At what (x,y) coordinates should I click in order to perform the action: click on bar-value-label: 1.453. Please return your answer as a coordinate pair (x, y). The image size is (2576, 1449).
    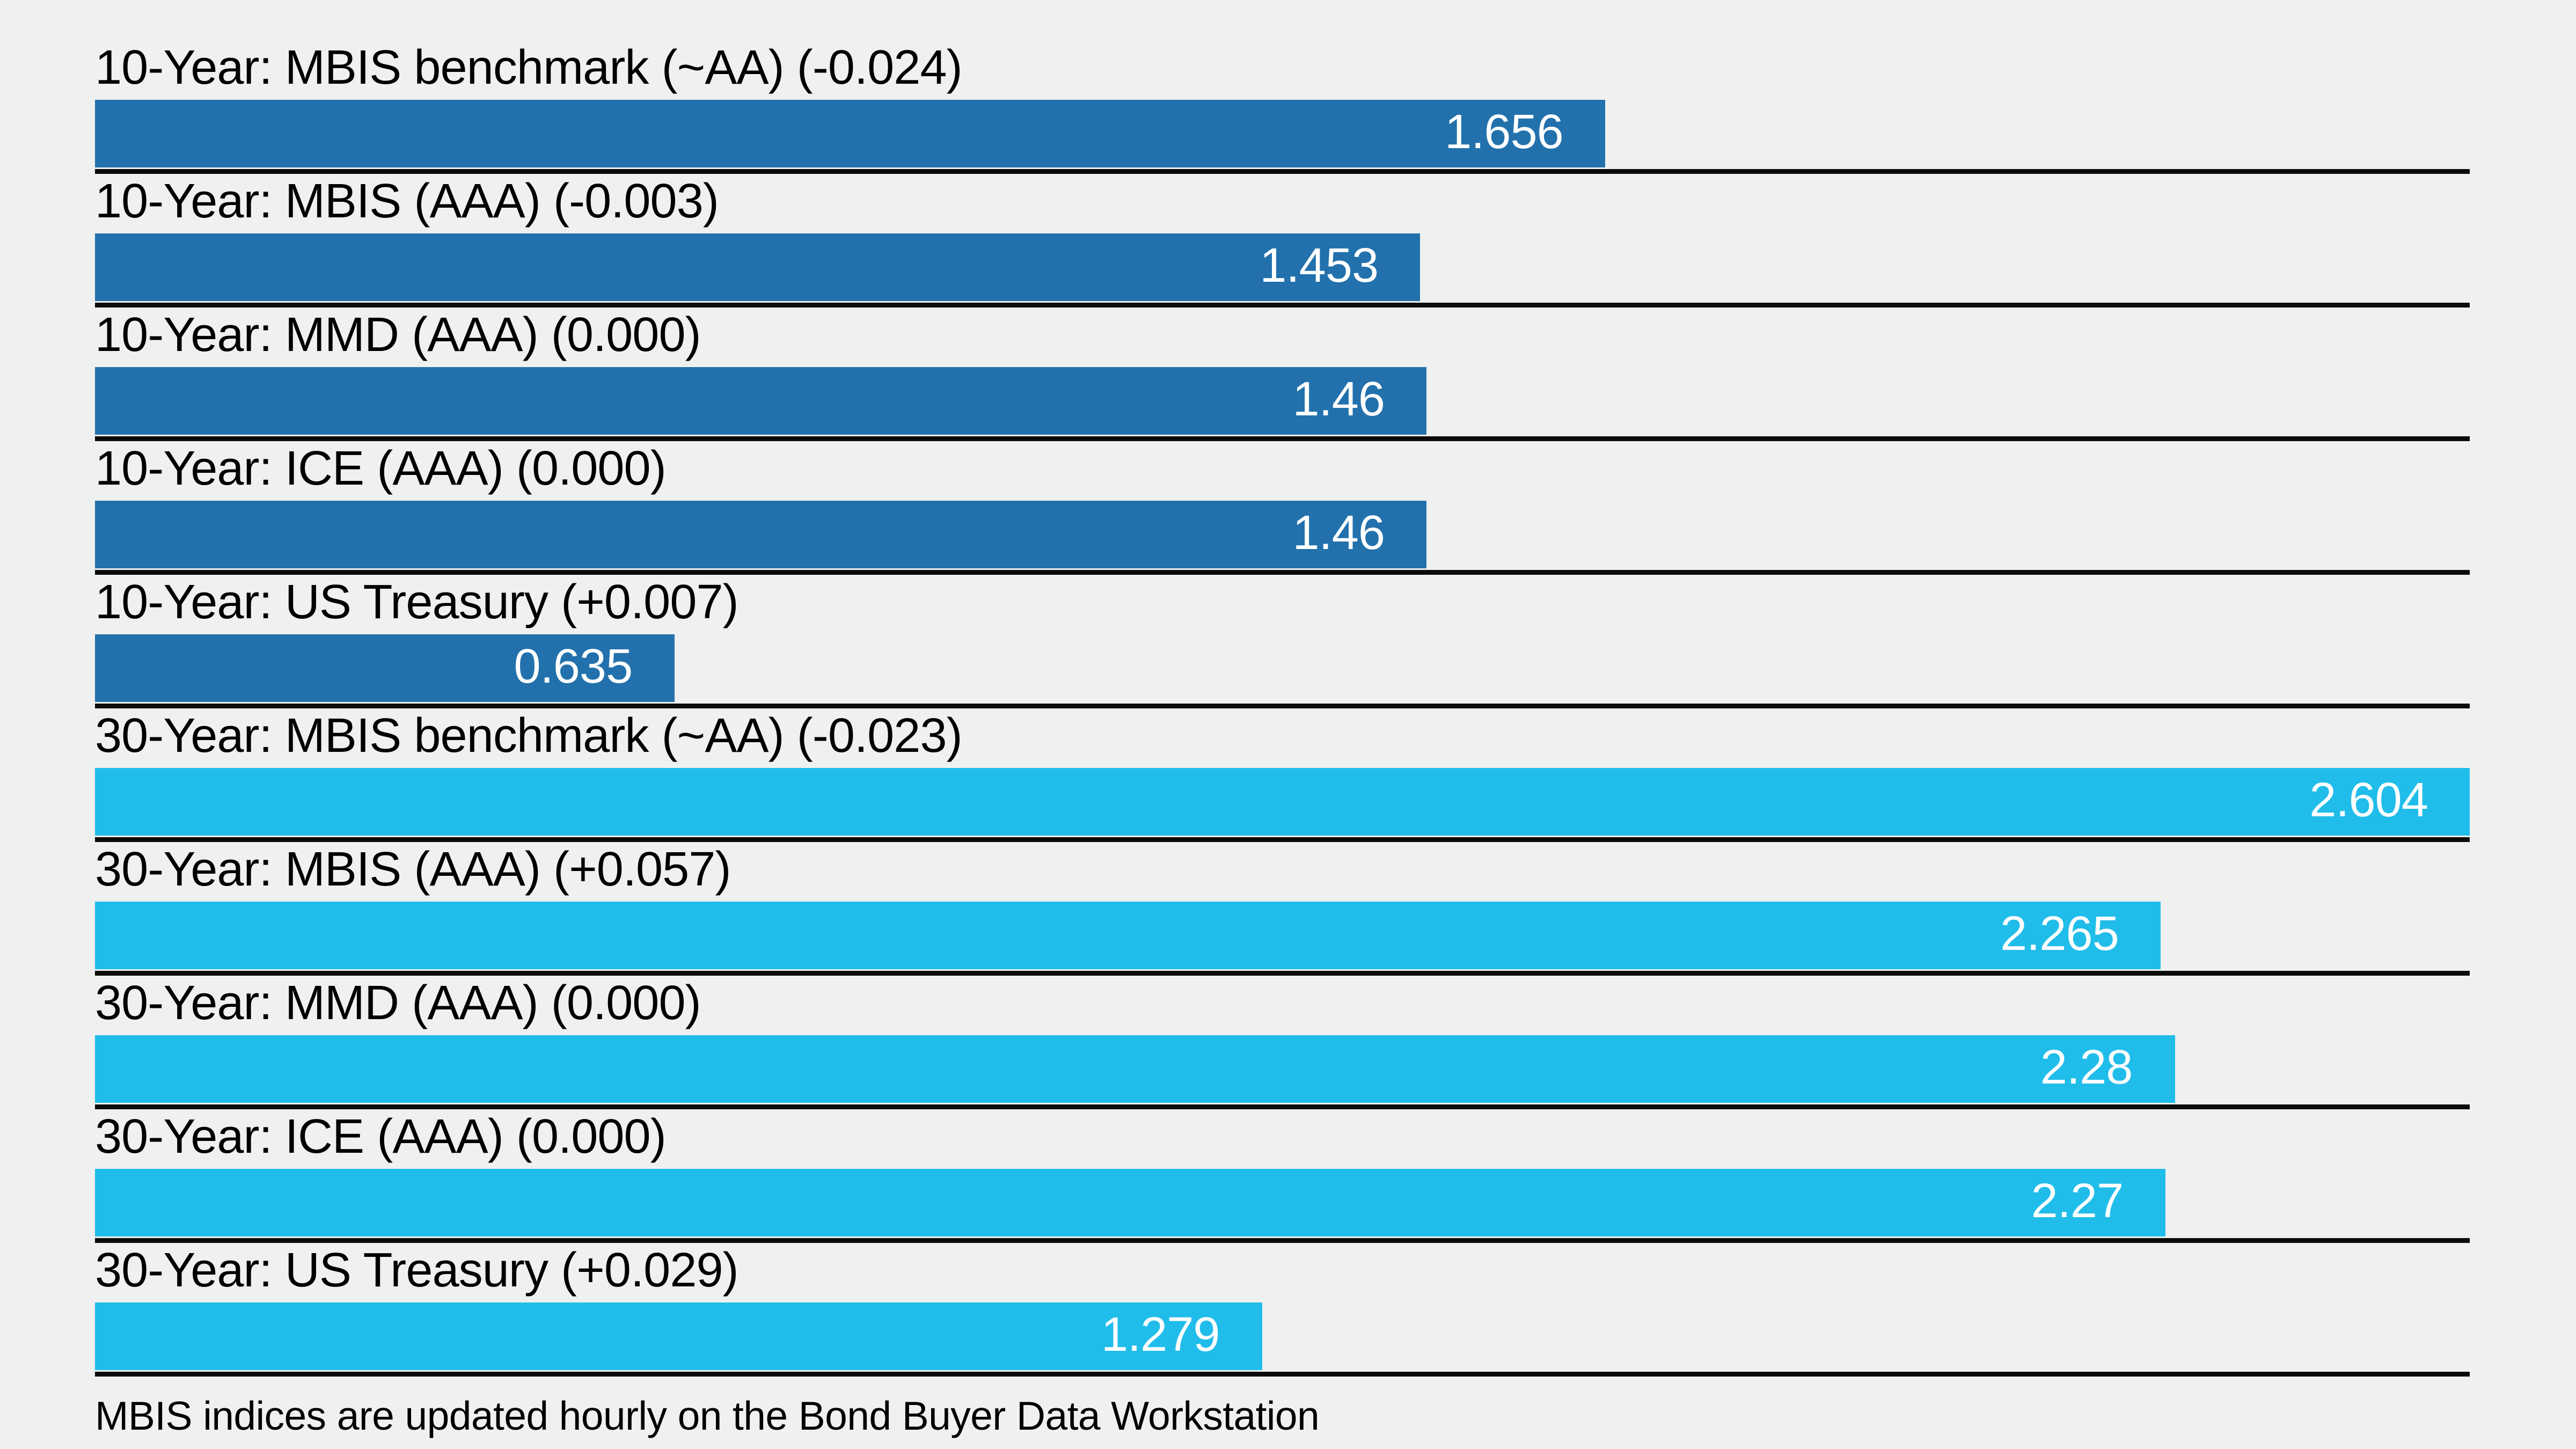
    Looking at the image, I should click on (1319, 266).